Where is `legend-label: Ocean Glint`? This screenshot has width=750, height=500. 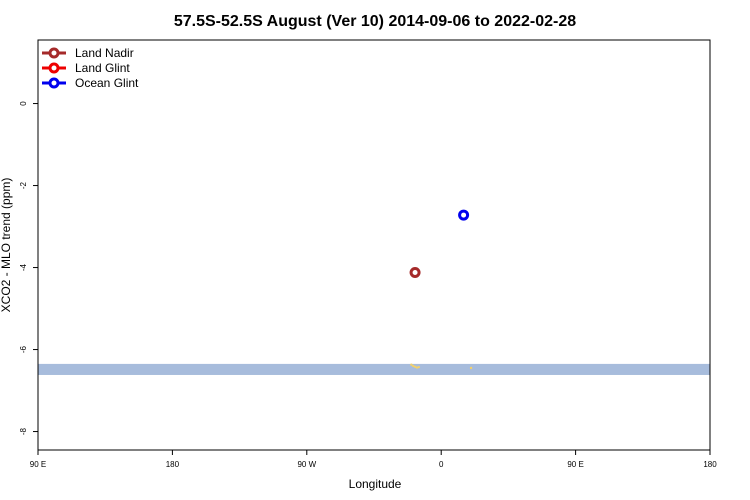
legend-label: Ocean Glint is located at coordinates (107, 83).